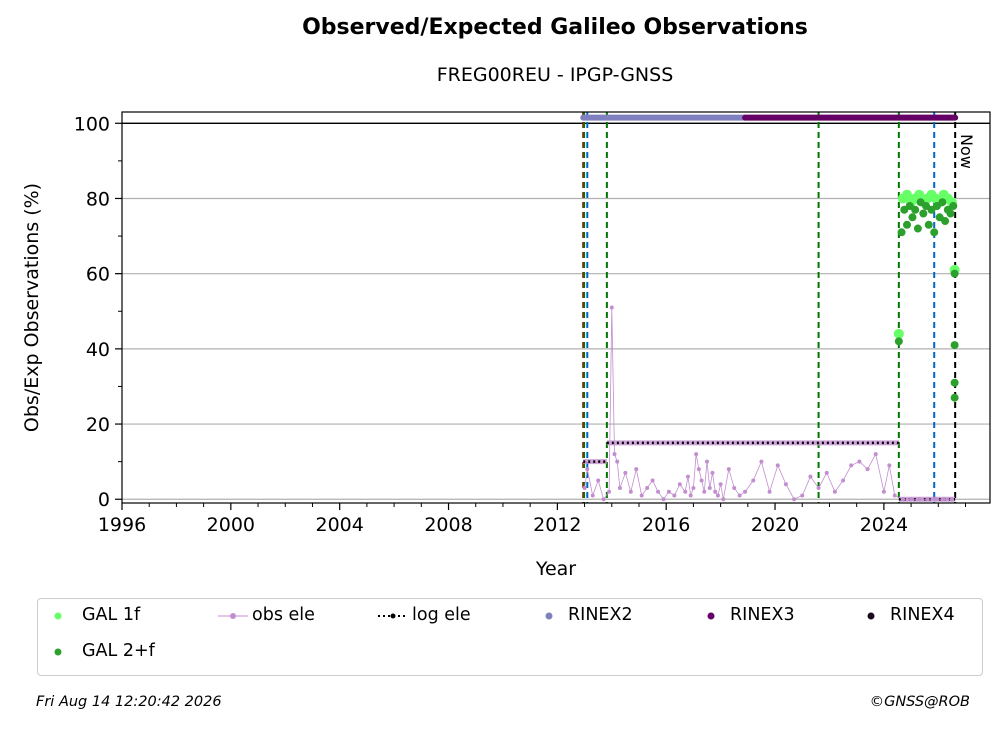  Describe the element at coordinates (775, 525) in the screenshot. I see `x-tick-label: 2020` at that location.